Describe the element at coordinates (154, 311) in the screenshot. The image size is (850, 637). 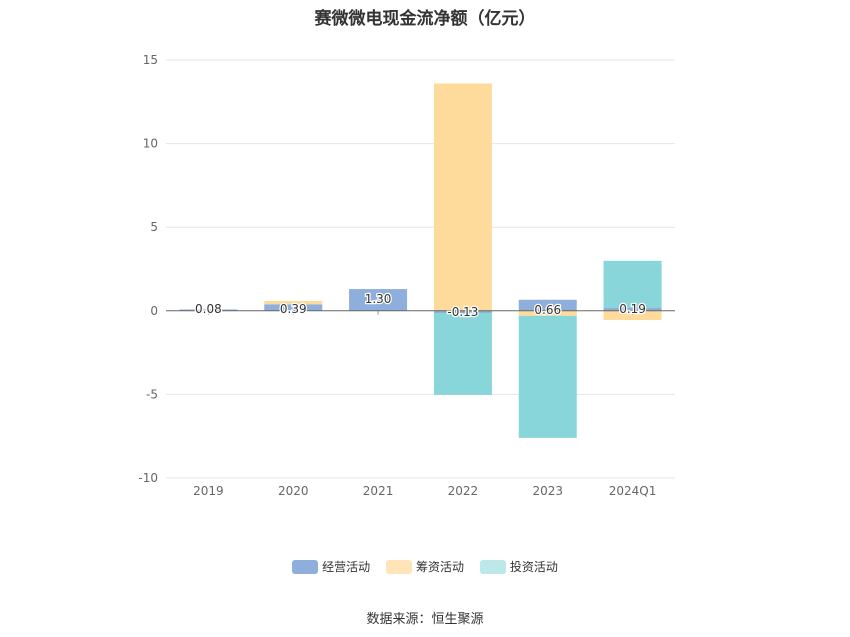
I see `y-tick-label: 0` at that location.